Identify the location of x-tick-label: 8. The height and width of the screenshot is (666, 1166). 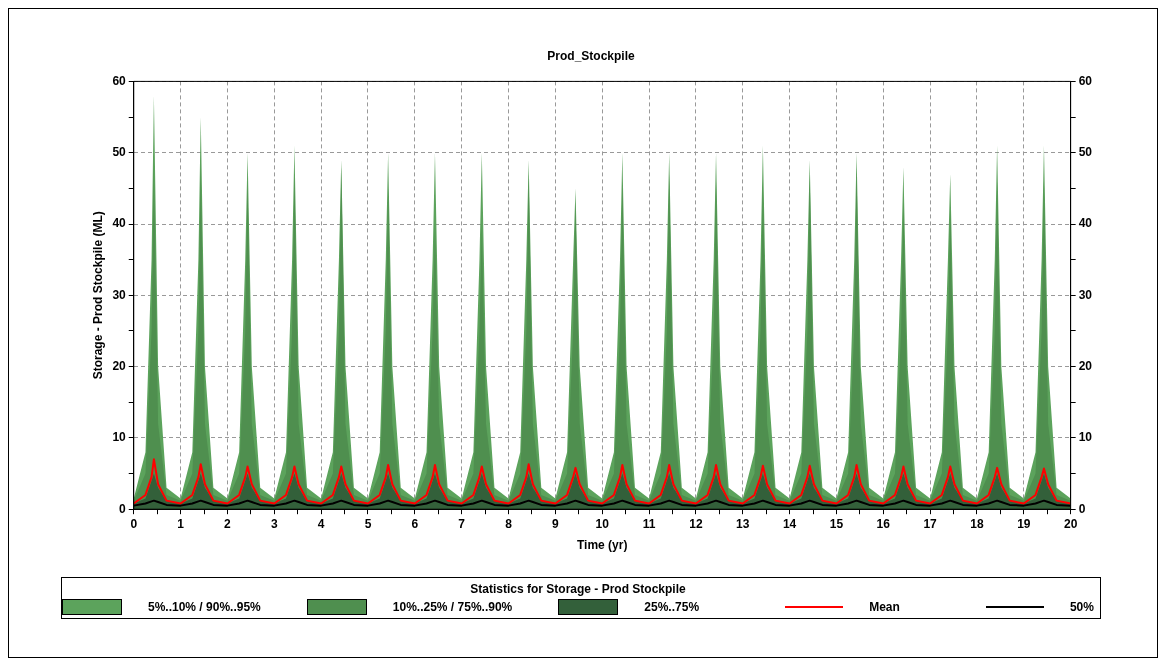
(509, 523).